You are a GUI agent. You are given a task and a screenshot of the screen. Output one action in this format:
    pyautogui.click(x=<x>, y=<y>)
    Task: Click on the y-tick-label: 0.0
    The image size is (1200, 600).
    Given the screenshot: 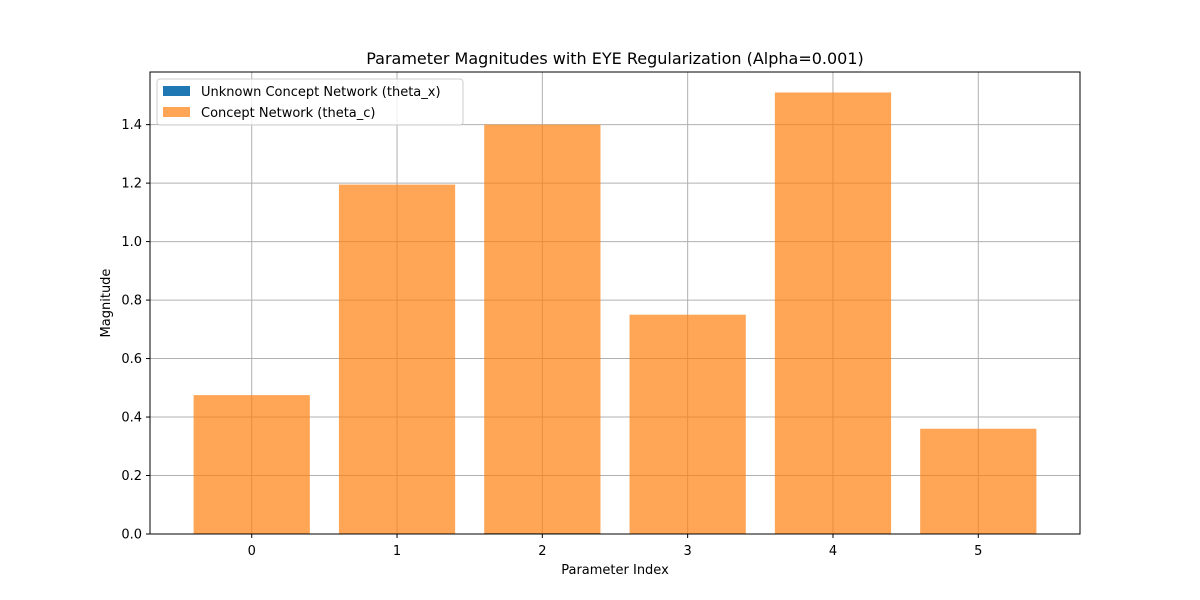 What is the action you would take?
    pyautogui.click(x=131, y=535)
    